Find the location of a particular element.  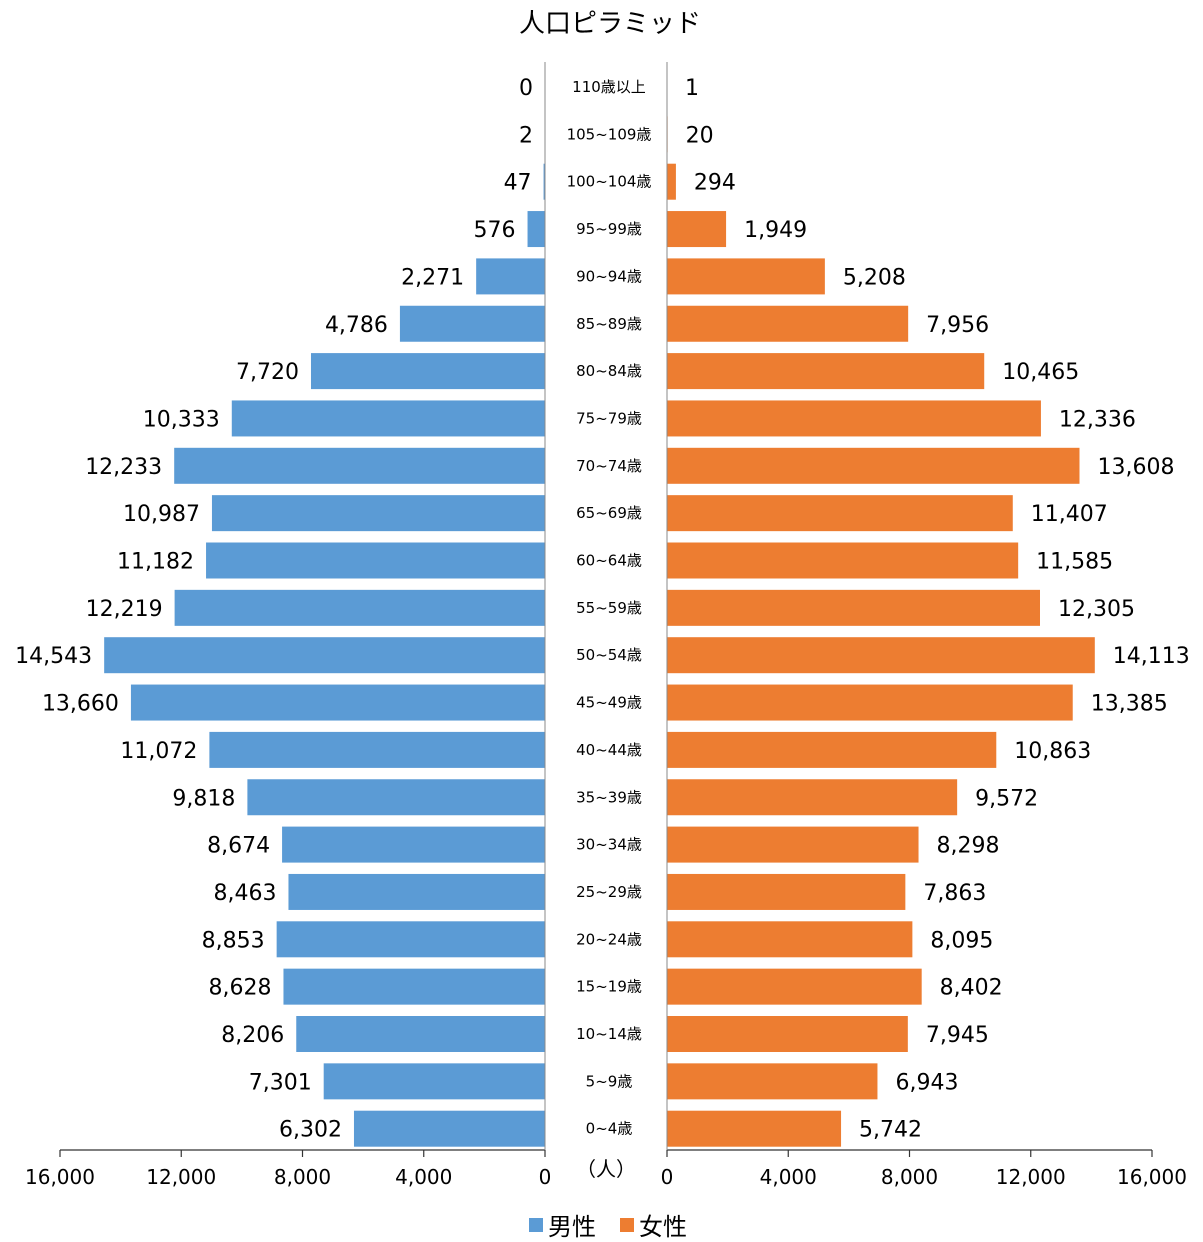

female-value-label: 6,943 is located at coordinates (926, 1082).